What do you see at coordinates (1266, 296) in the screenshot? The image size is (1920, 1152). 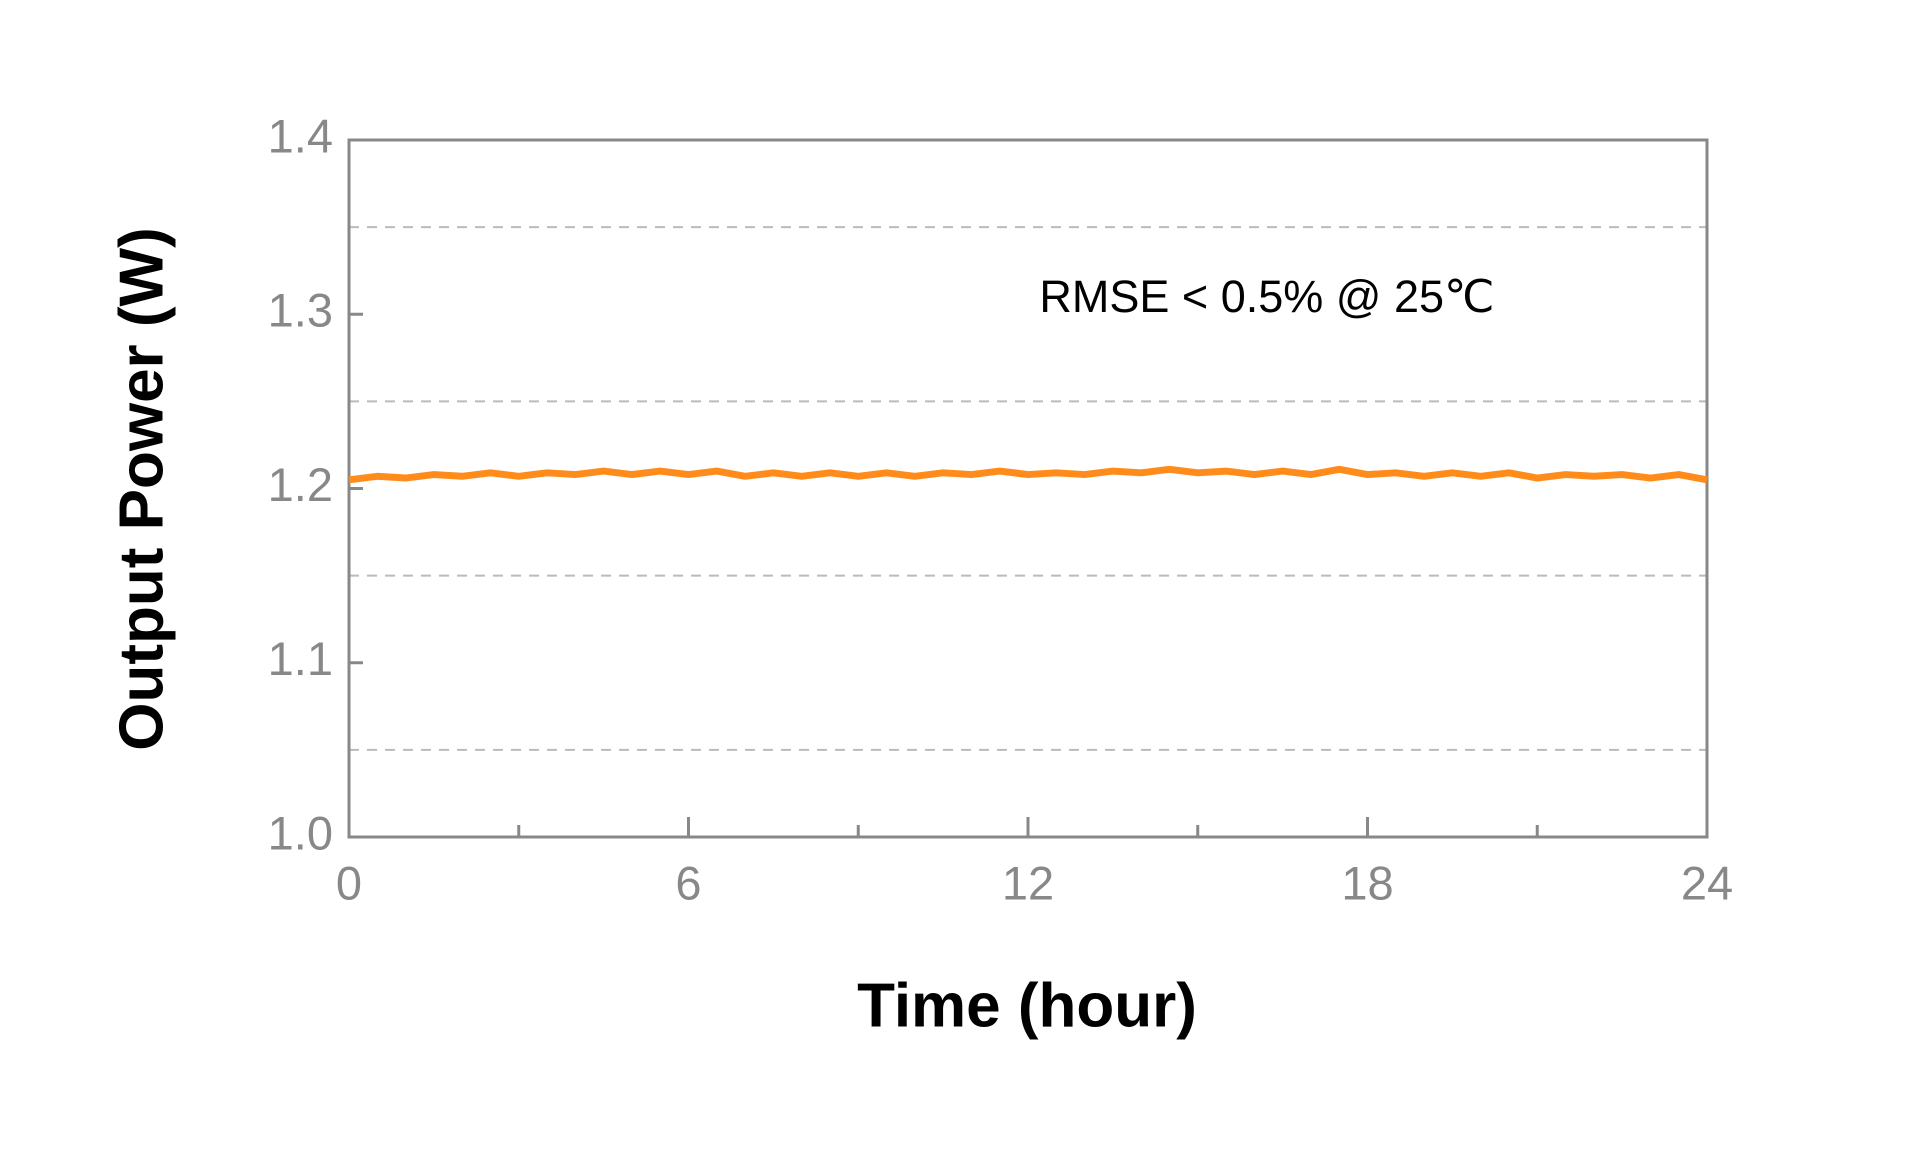 I see `annotation: RMSE < 0.5% @ 25℃` at bounding box center [1266, 296].